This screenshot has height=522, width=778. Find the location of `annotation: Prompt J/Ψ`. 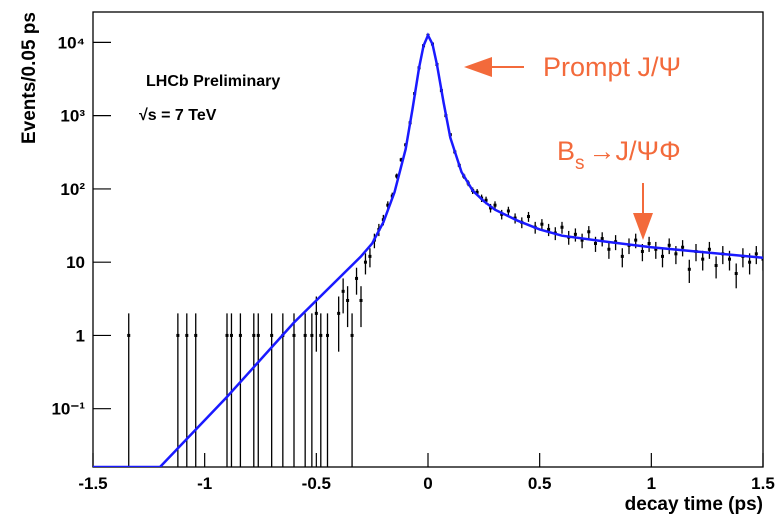

annotation: Prompt J/Ψ is located at coordinates (612, 67).